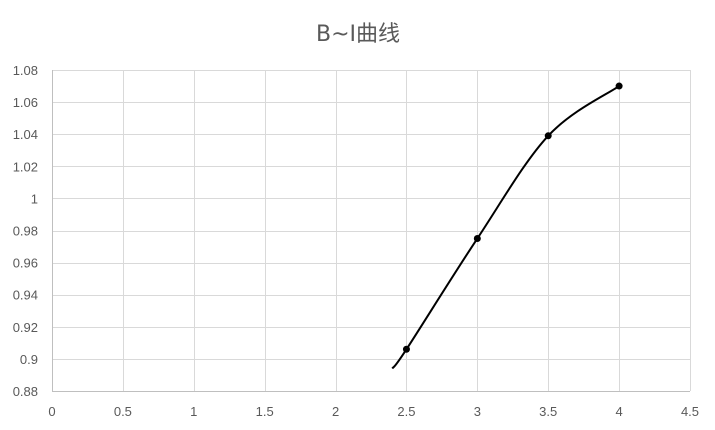 This screenshot has width=715, height=430. Describe the element at coordinates (265, 411) in the screenshot. I see `x-tick-label: 1.5` at that location.